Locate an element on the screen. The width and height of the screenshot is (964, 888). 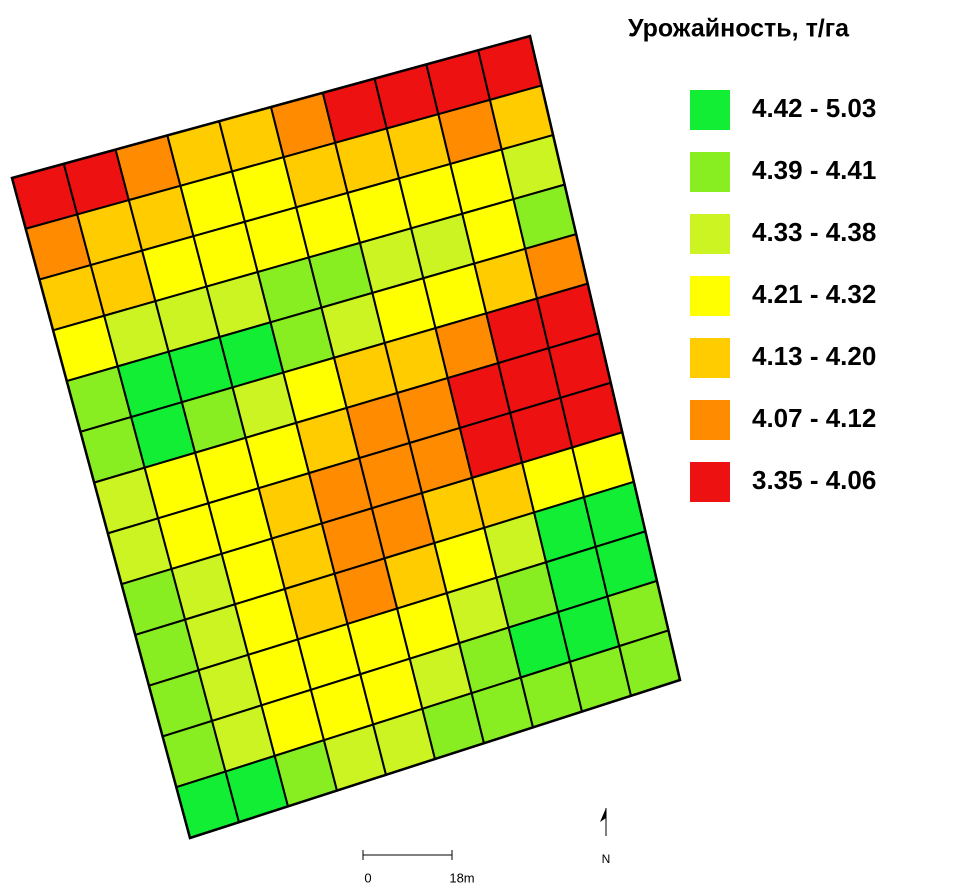
scale-start: 0 is located at coordinates (367, 877).